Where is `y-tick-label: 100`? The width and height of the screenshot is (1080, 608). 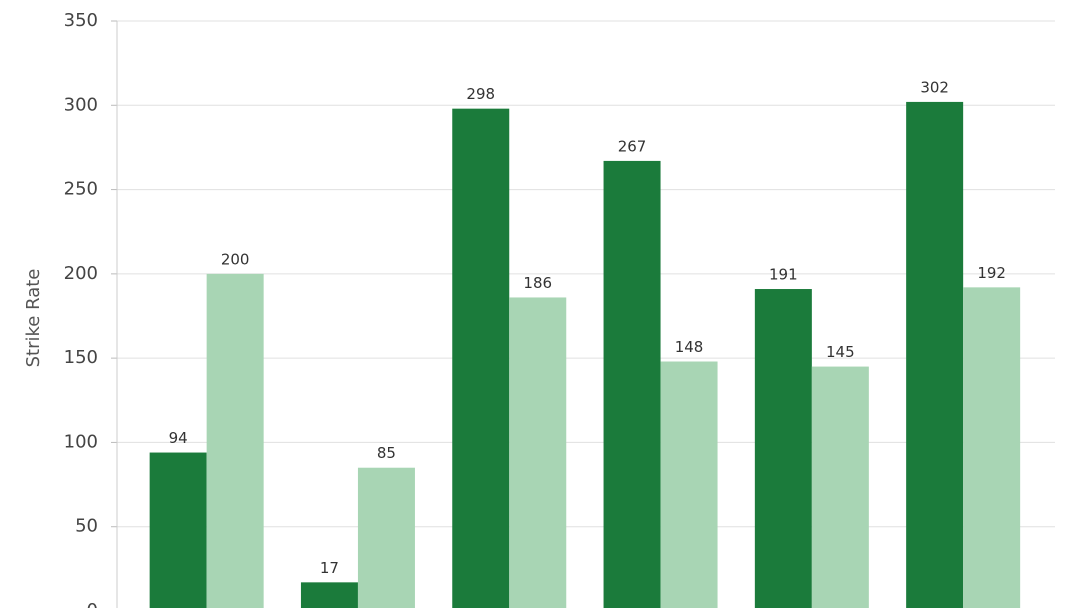
y-tick-label: 100 is located at coordinates (81, 441).